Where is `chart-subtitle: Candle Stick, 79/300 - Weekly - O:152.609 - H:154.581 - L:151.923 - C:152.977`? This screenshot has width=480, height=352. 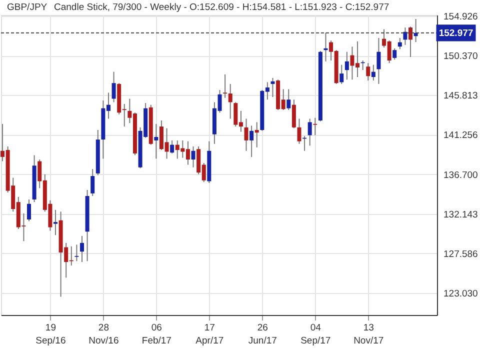
chart-subtitle: Candle Stick, 79/300 - Weekly - O:152.609 - H:154.581 - L:151.923 - C:152.977 is located at coordinates (222, 7).